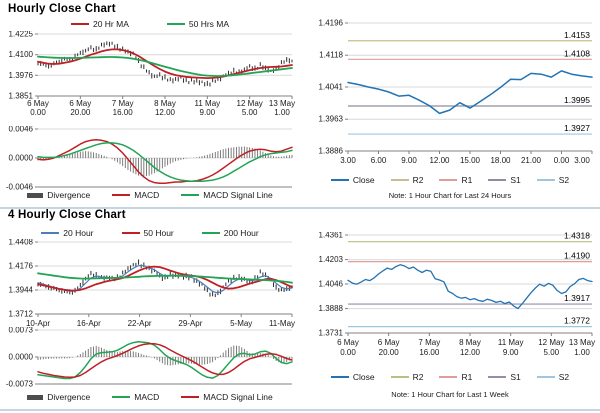 The image size is (600, 413). Describe the element at coordinates (158, 233) in the screenshot. I see `legend-label: 50 Hour` at that location.